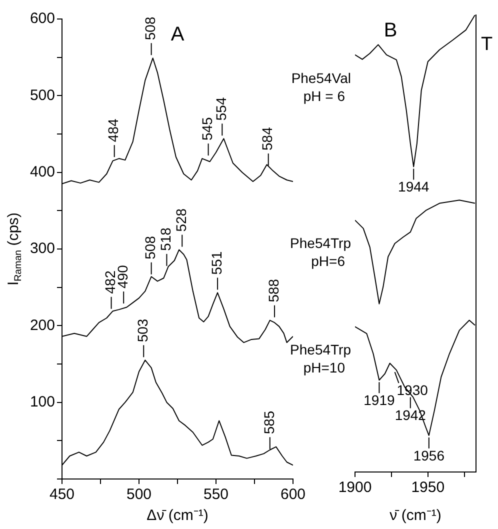 This screenshot has width=498, height=529. What do you see at coordinates (379, 400) in the screenshot?
I see `annotation: 1919` at bounding box center [379, 400].